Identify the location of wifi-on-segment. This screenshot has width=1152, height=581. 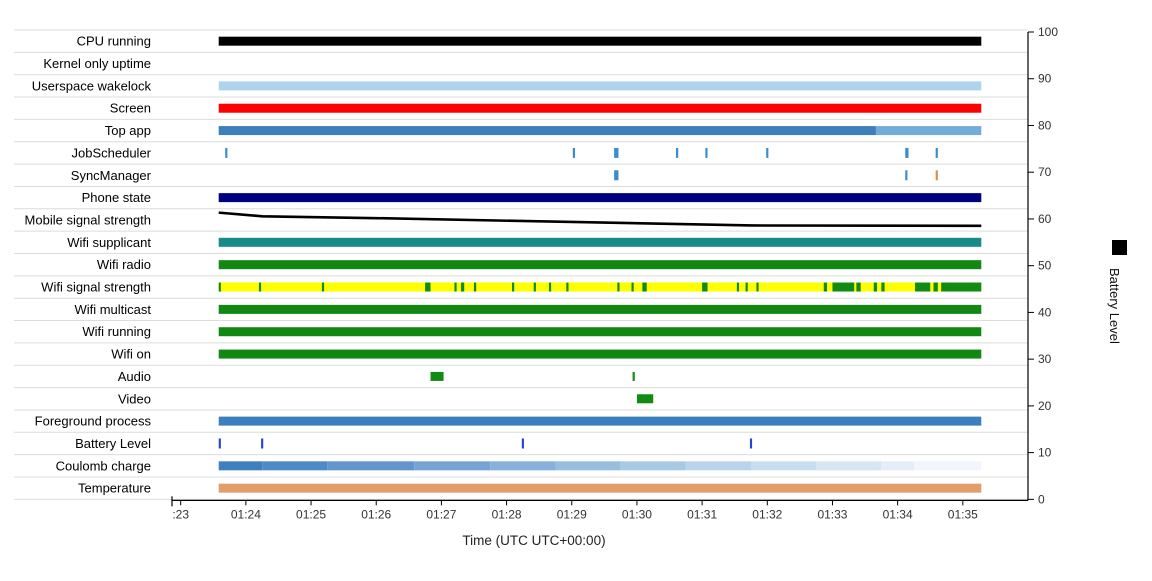
(600, 354).